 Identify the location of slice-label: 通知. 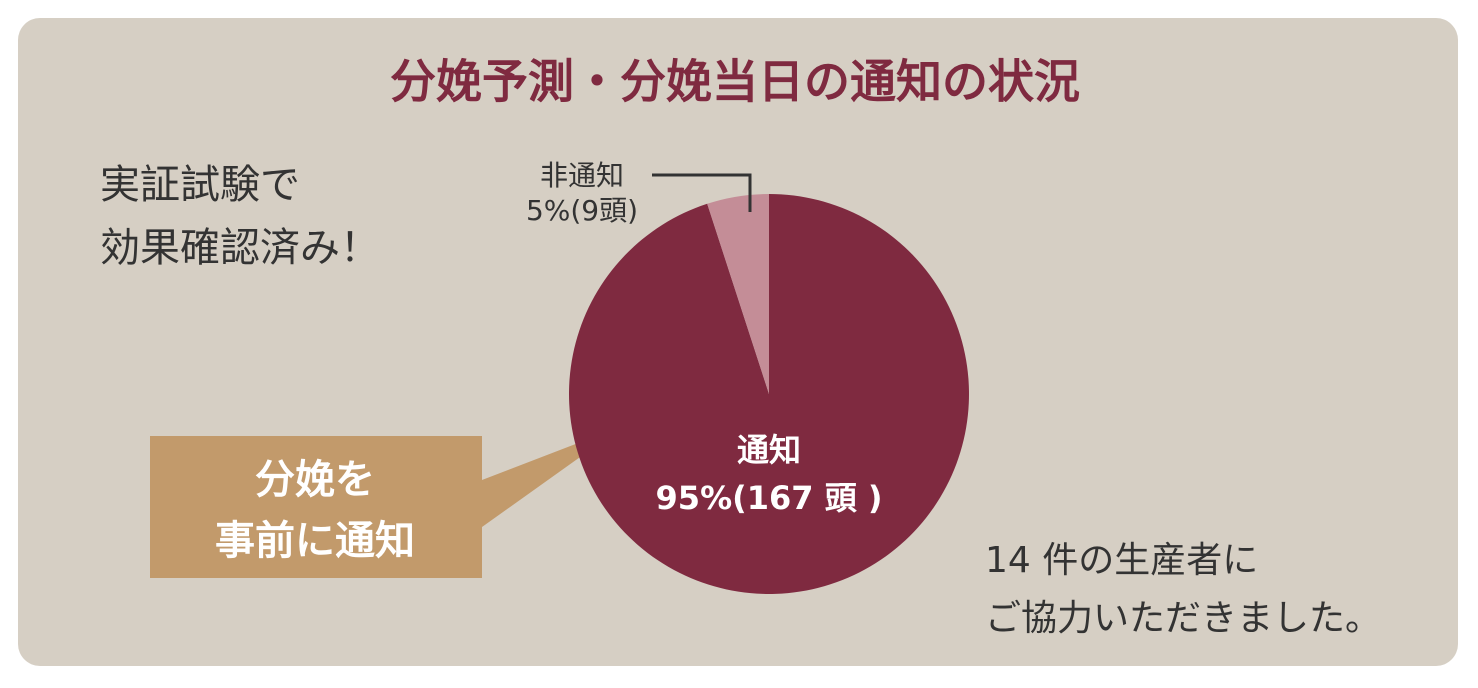
(769, 450).